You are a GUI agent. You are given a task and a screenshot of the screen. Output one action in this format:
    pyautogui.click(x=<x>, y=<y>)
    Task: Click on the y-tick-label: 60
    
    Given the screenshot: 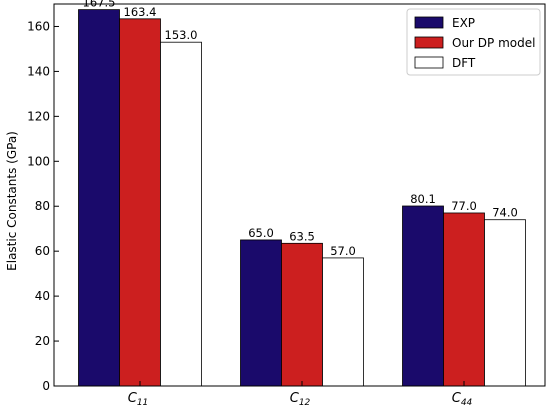 What is the action you would take?
    pyautogui.click(x=42, y=251)
    